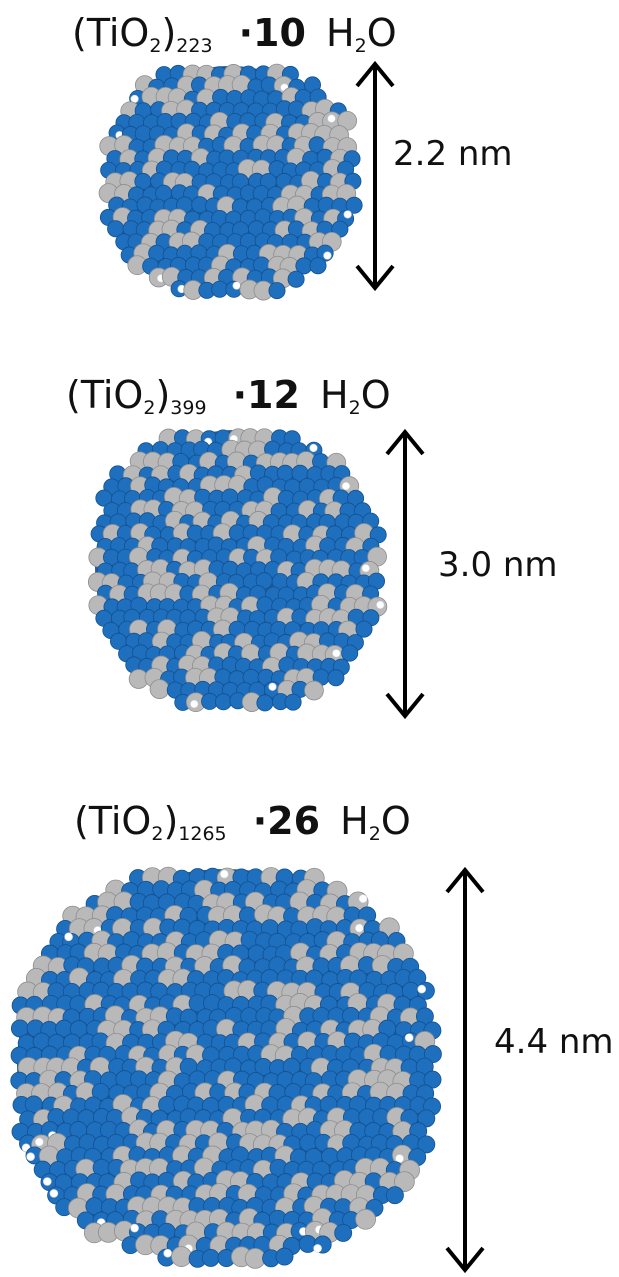 The height and width of the screenshot is (1277, 619). What do you see at coordinates (453, 154) in the screenshot?
I see `size-label-1: 2.2 nm` at bounding box center [453, 154].